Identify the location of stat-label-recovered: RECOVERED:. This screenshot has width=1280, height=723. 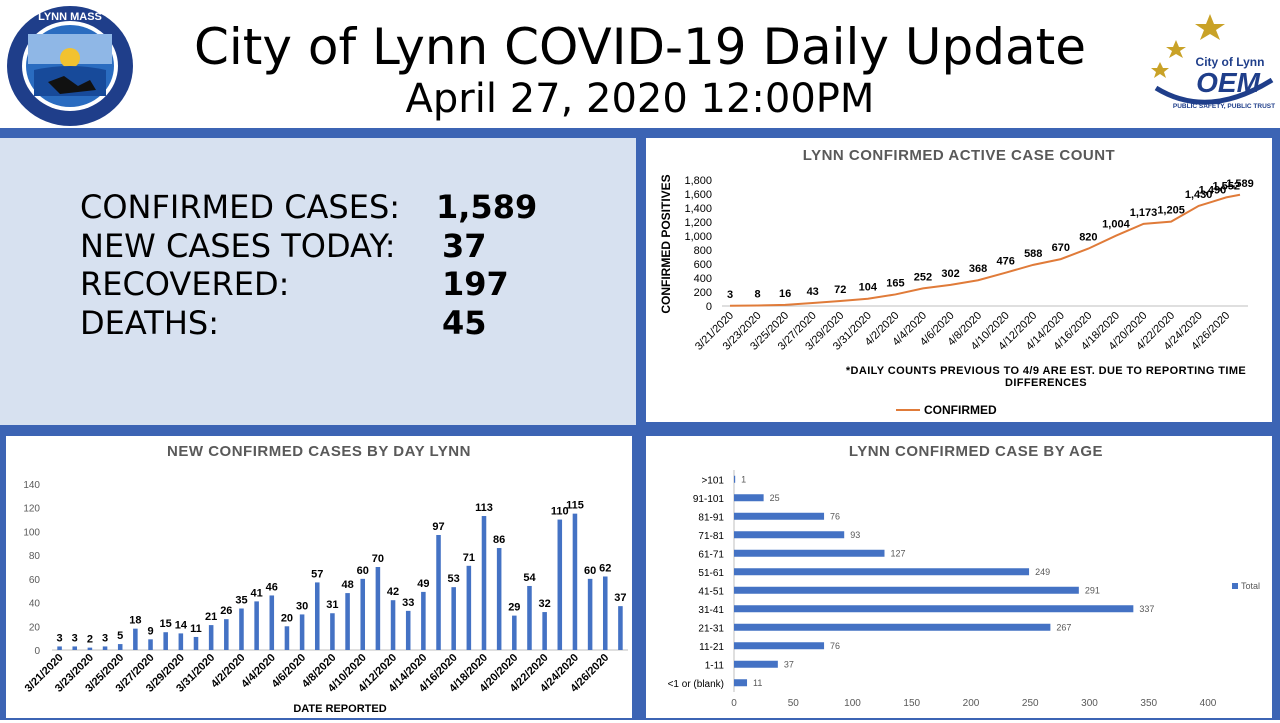
(185, 284).